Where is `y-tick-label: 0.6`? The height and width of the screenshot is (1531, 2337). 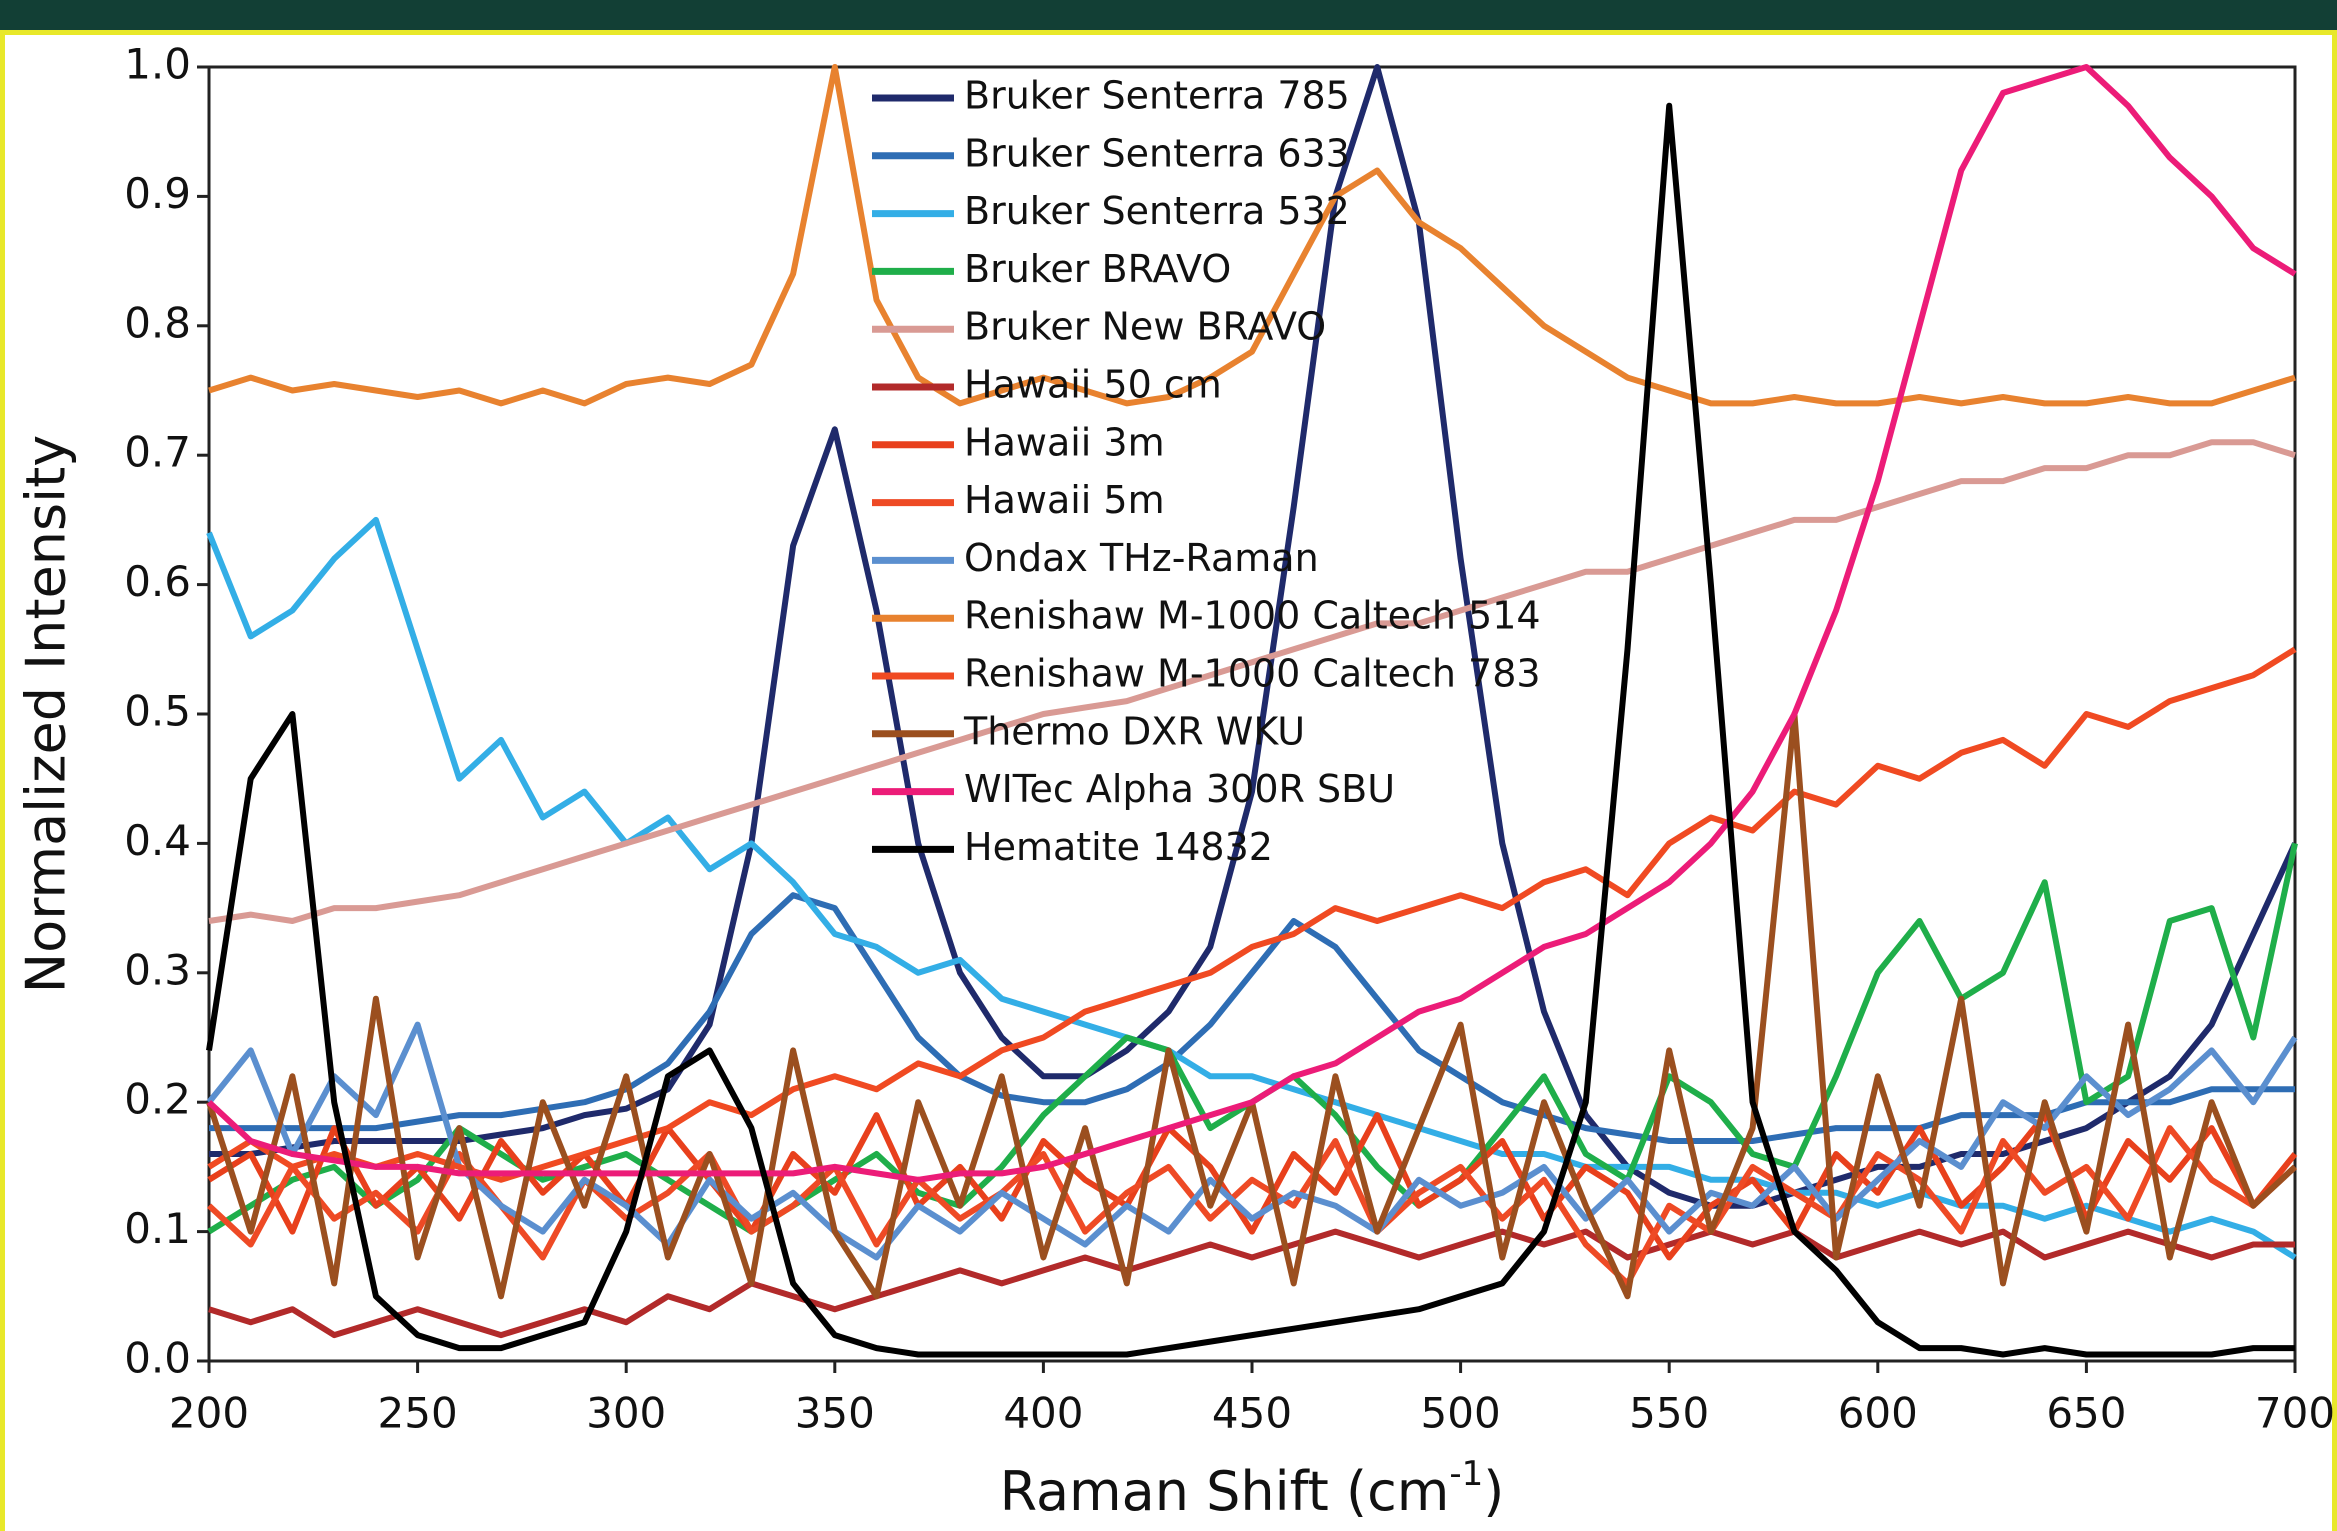
y-tick-label: 0.6 is located at coordinates (157, 581).